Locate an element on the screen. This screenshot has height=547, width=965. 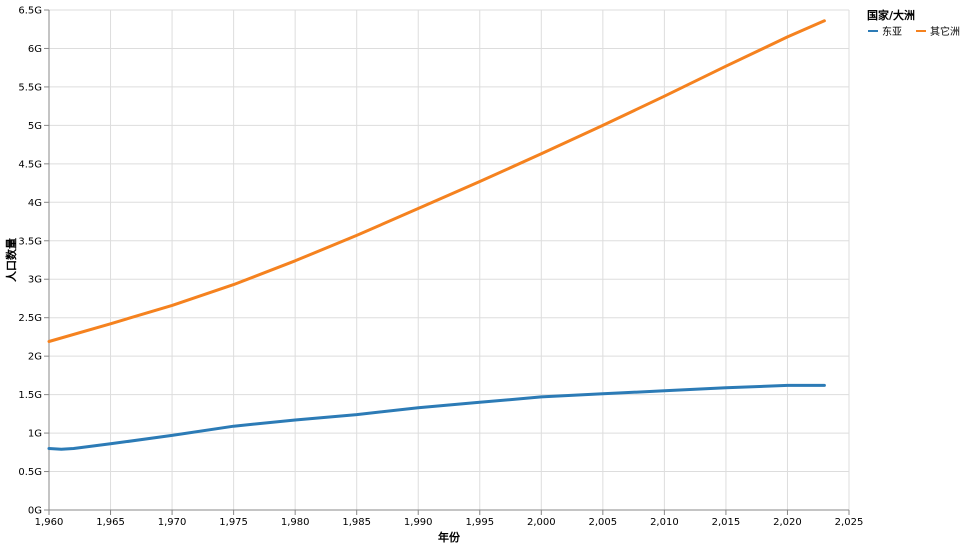
y-tick-label: 4G is located at coordinates (35, 203).